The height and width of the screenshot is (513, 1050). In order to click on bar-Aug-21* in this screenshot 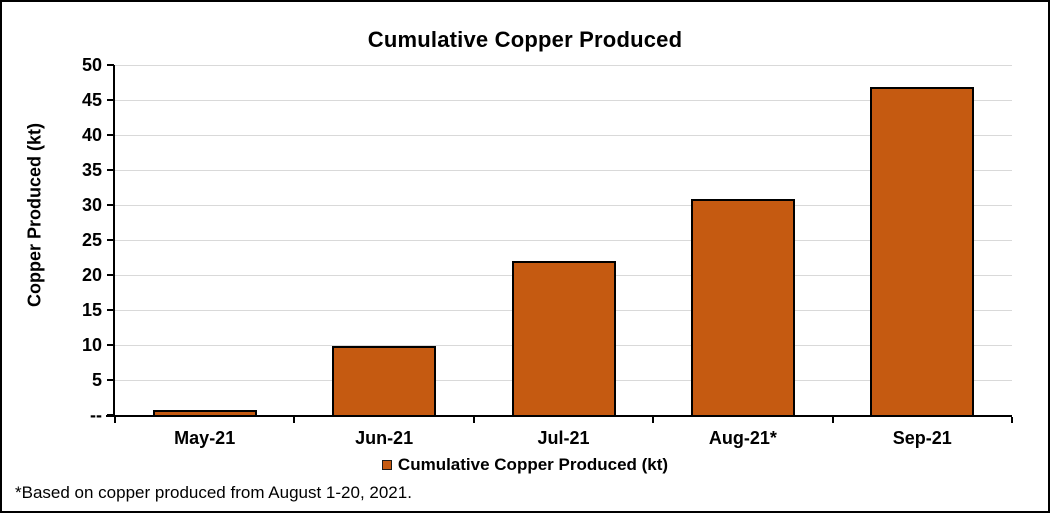, I will do `click(742, 307)`.